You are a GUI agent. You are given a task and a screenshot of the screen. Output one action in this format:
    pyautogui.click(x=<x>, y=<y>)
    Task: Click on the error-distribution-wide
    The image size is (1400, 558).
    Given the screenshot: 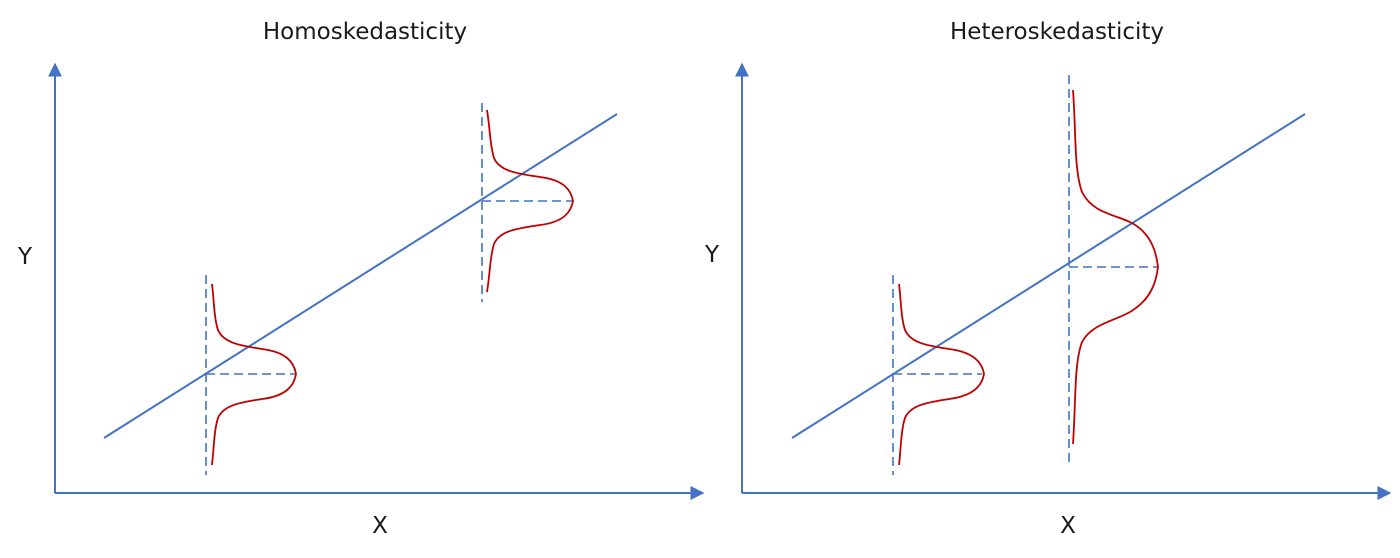 What is the action you would take?
    pyautogui.click(x=1113, y=270)
    